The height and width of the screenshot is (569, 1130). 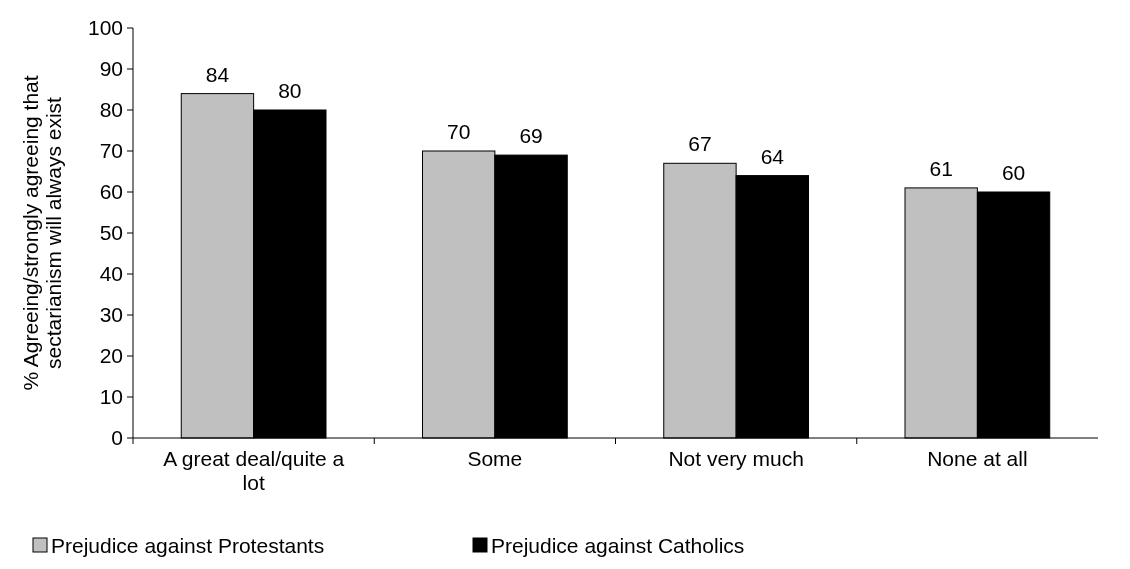 I want to click on y-axis-title: % Agreeing/strongly agreeing that sectarianism will always exist, so click(x=42, y=233).